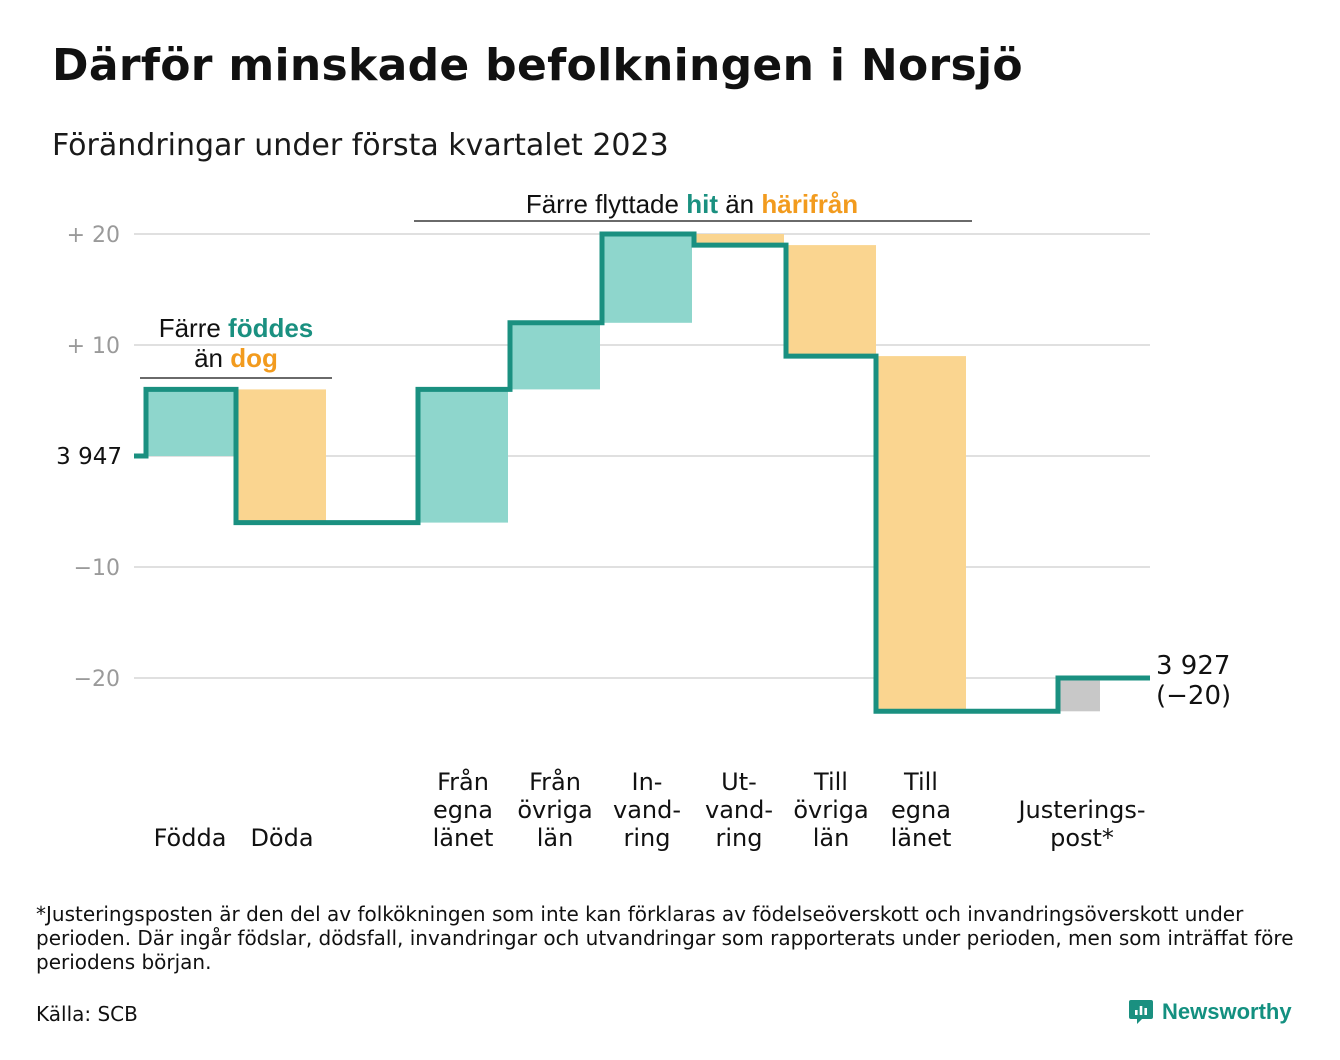  What do you see at coordinates (97, 679) in the screenshot?
I see `y-tick-label: −20` at bounding box center [97, 679].